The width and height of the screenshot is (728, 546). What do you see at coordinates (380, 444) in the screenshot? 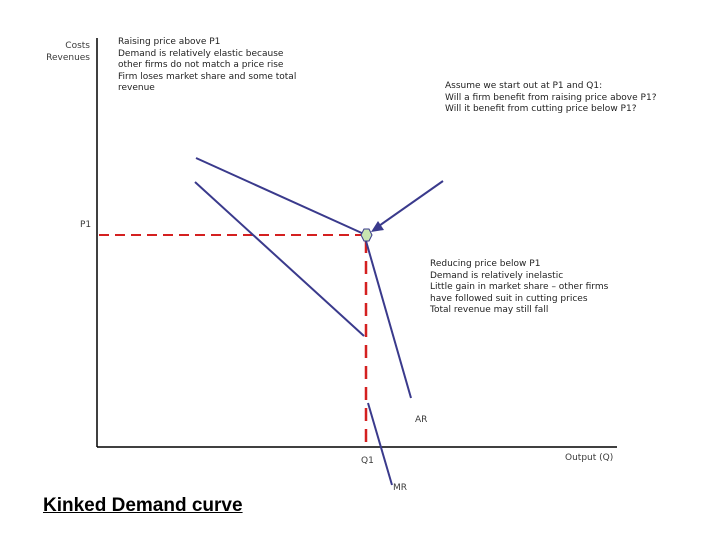
I see `mr-lower-segment` at bounding box center [380, 444].